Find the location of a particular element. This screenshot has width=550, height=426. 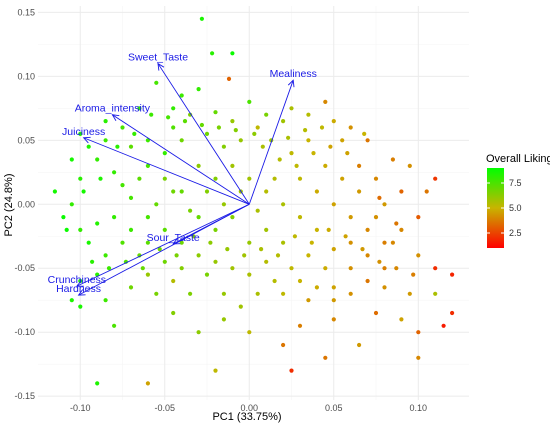

y-tick-label: -0.15 is located at coordinates (24, 396).